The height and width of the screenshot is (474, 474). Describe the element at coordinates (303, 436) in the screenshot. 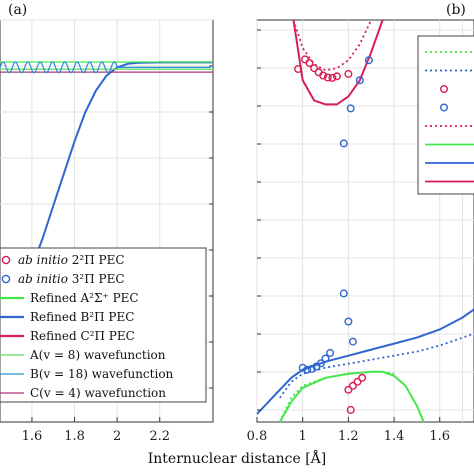

I see `x-tick-label: 1` at that location.